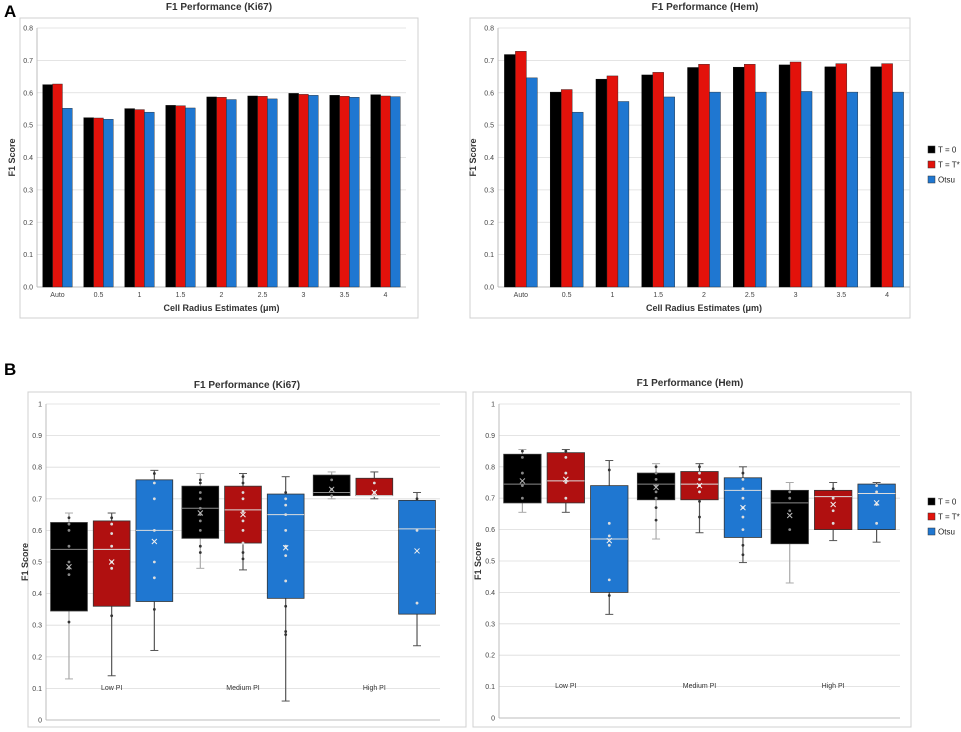  I want to click on x-tick-label: 4, so click(386, 295).